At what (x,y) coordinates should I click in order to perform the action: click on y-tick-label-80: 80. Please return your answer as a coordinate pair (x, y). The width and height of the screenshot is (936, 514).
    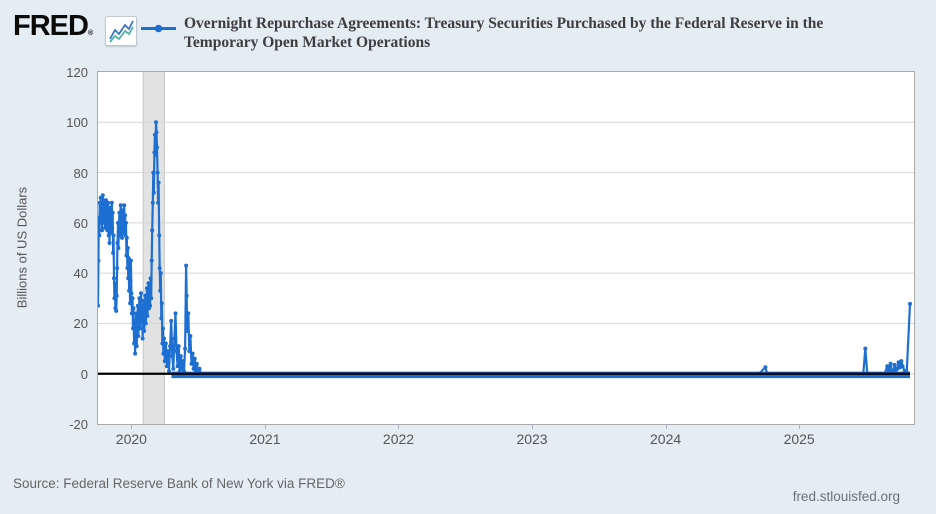
    Looking at the image, I should click on (80, 173).